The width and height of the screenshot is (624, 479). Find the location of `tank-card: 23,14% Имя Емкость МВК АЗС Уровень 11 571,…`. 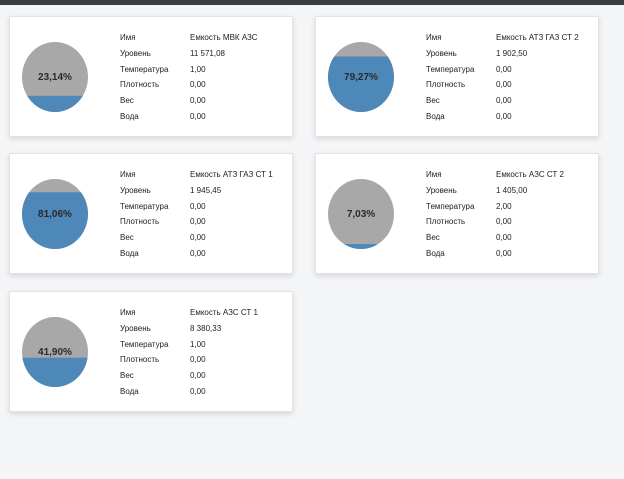

tank-card: 23,14% Имя Емкость МВК АЗС Уровень 11 571,… is located at coordinates (151, 76).